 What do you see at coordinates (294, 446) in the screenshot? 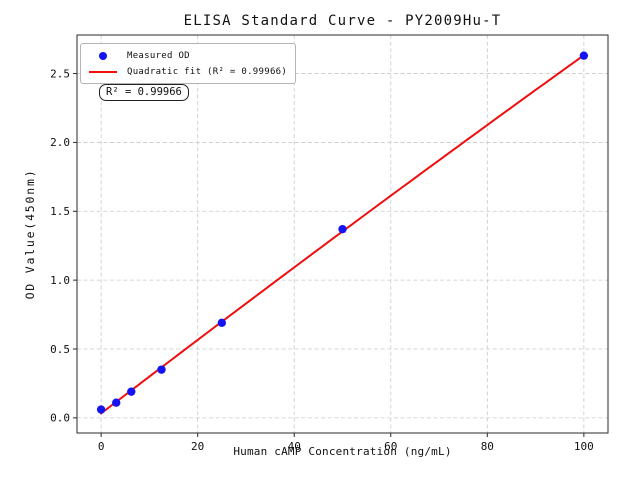
I see `x-tick-label: 40` at bounding box center [294, 446].